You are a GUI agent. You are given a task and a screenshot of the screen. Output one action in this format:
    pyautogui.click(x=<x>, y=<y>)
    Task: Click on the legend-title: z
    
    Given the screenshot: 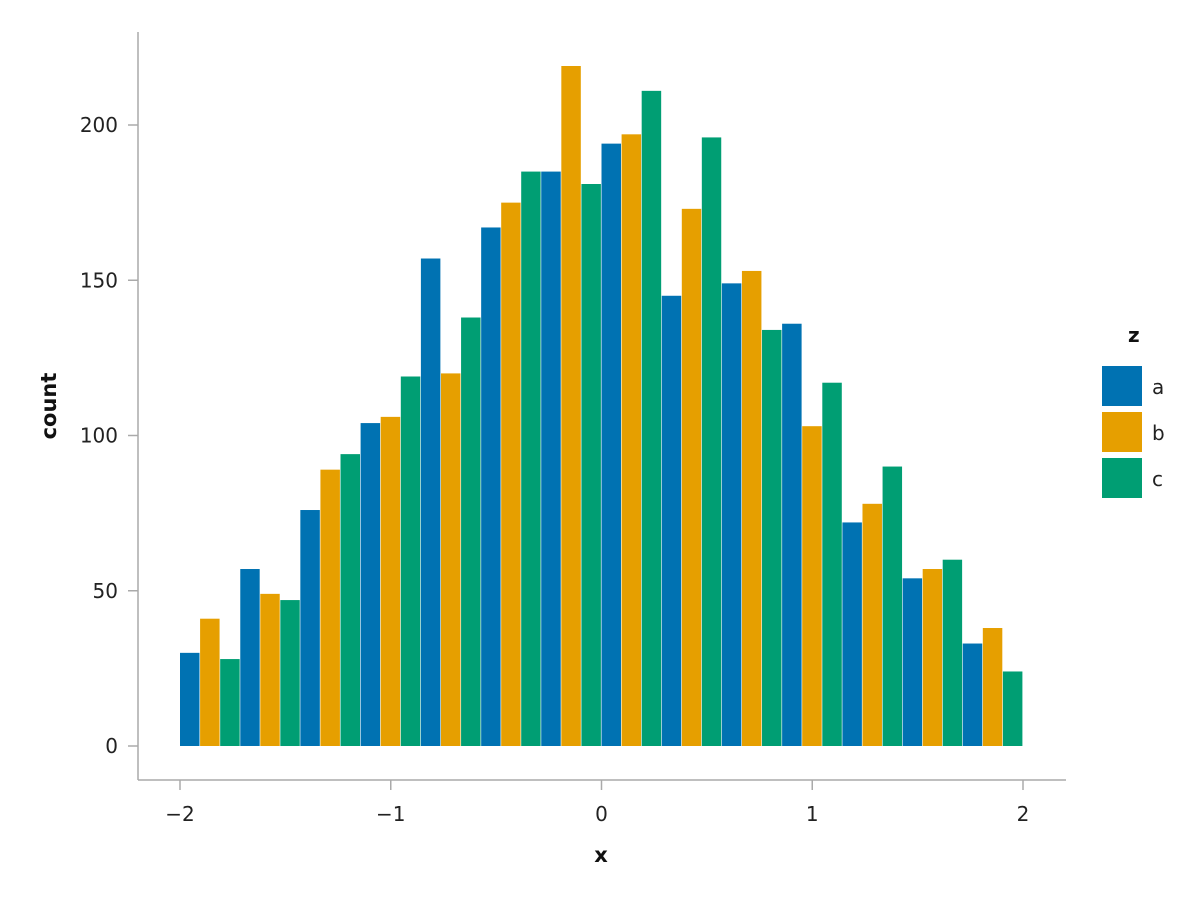 What is the action you would take?
    pyautogui.click(x=1134, y=335)
    